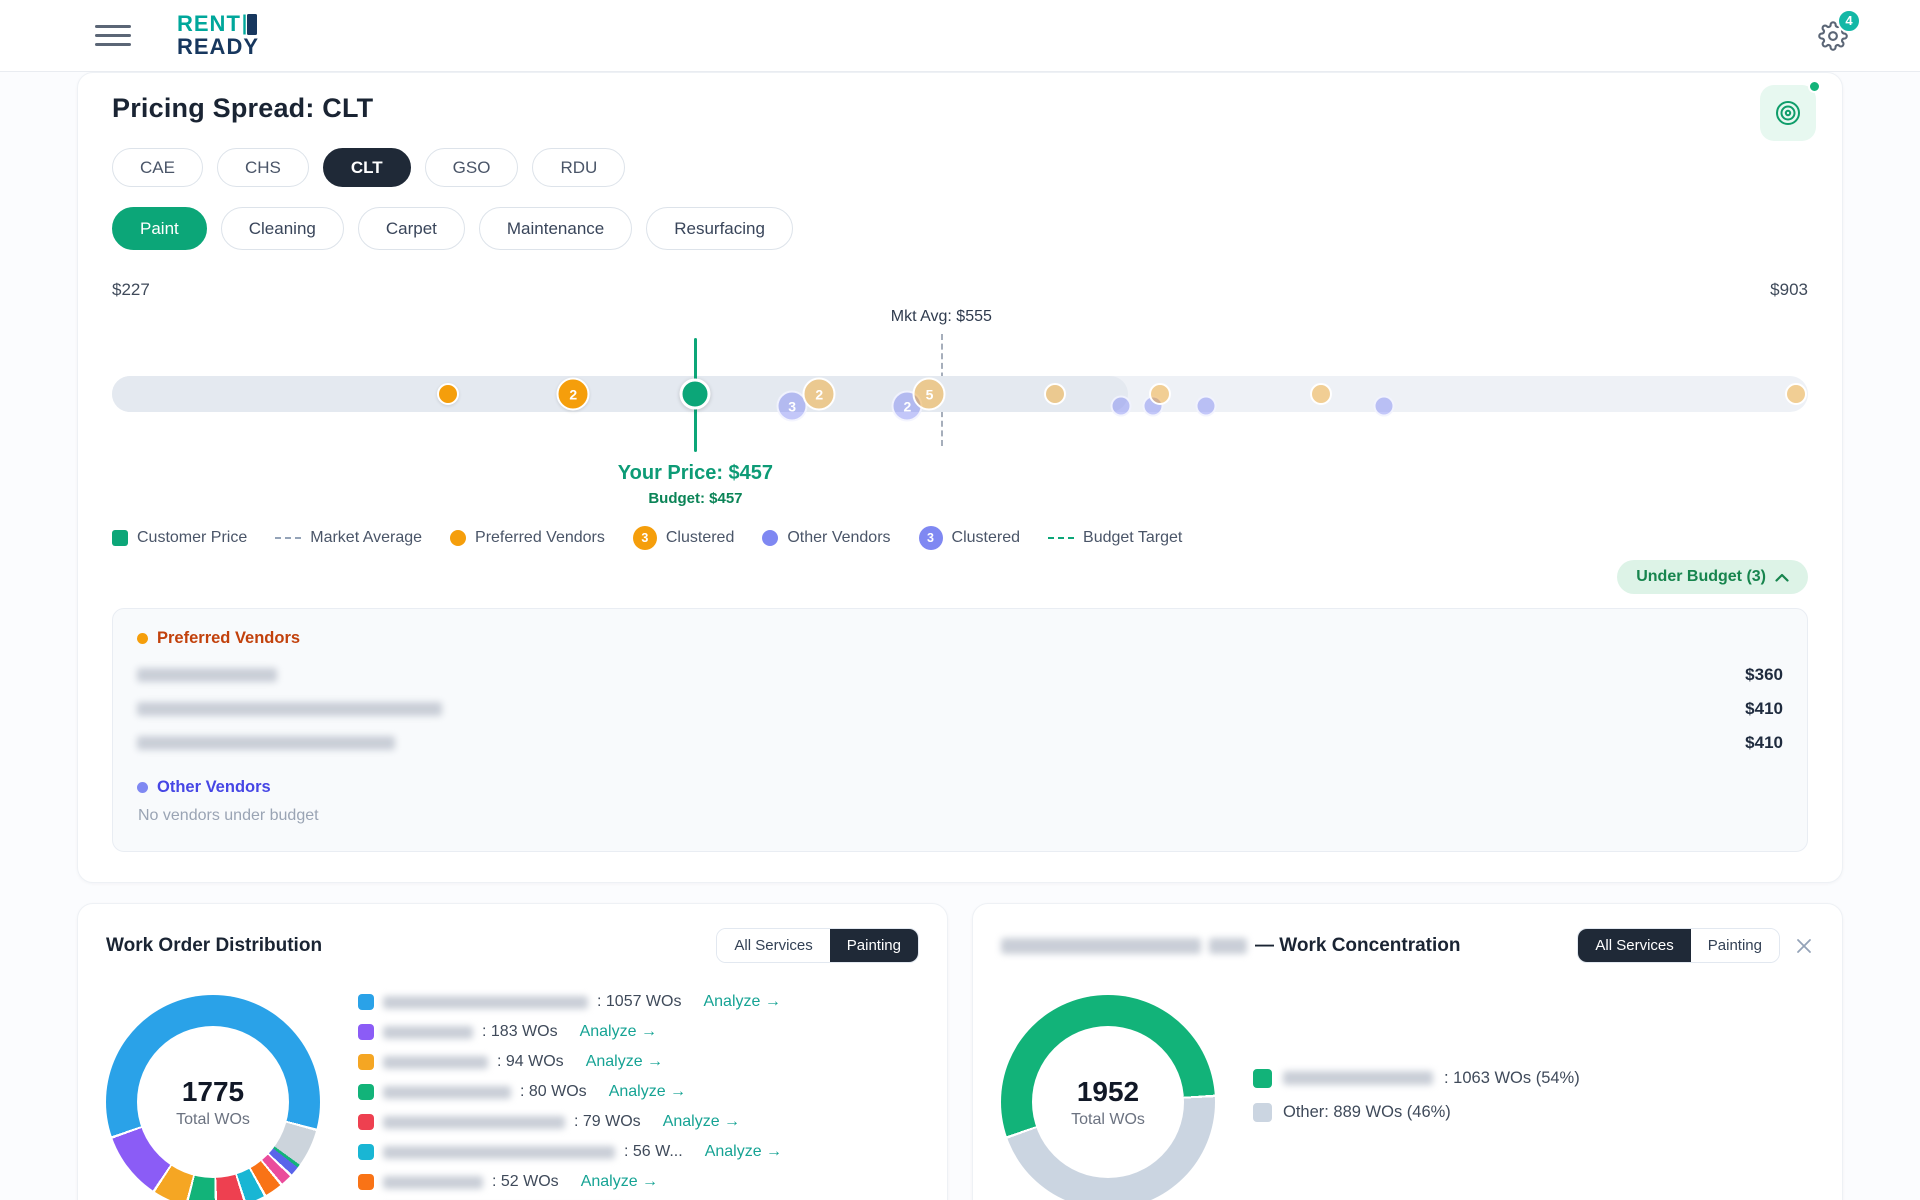  What do you see at coordinates (530, 1061) in the screenshot?
I see `vendor-wo-count: : 94 WOs` at bounding box center [530, 1061].